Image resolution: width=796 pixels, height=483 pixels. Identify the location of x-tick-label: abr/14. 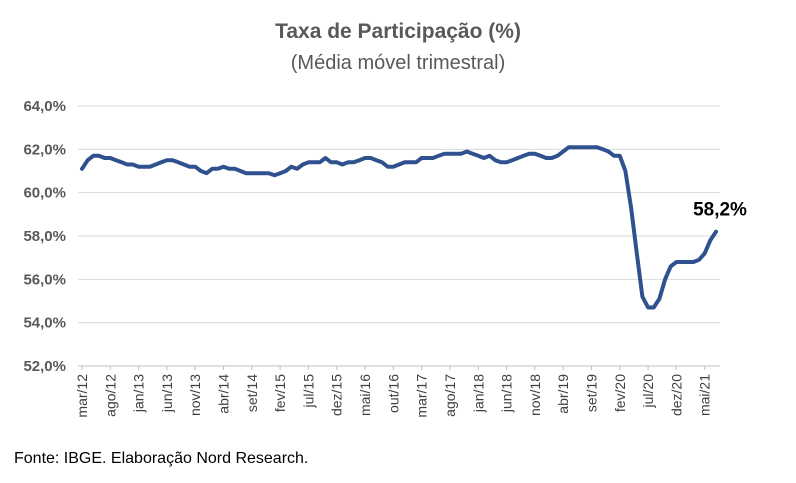
(224, 394).